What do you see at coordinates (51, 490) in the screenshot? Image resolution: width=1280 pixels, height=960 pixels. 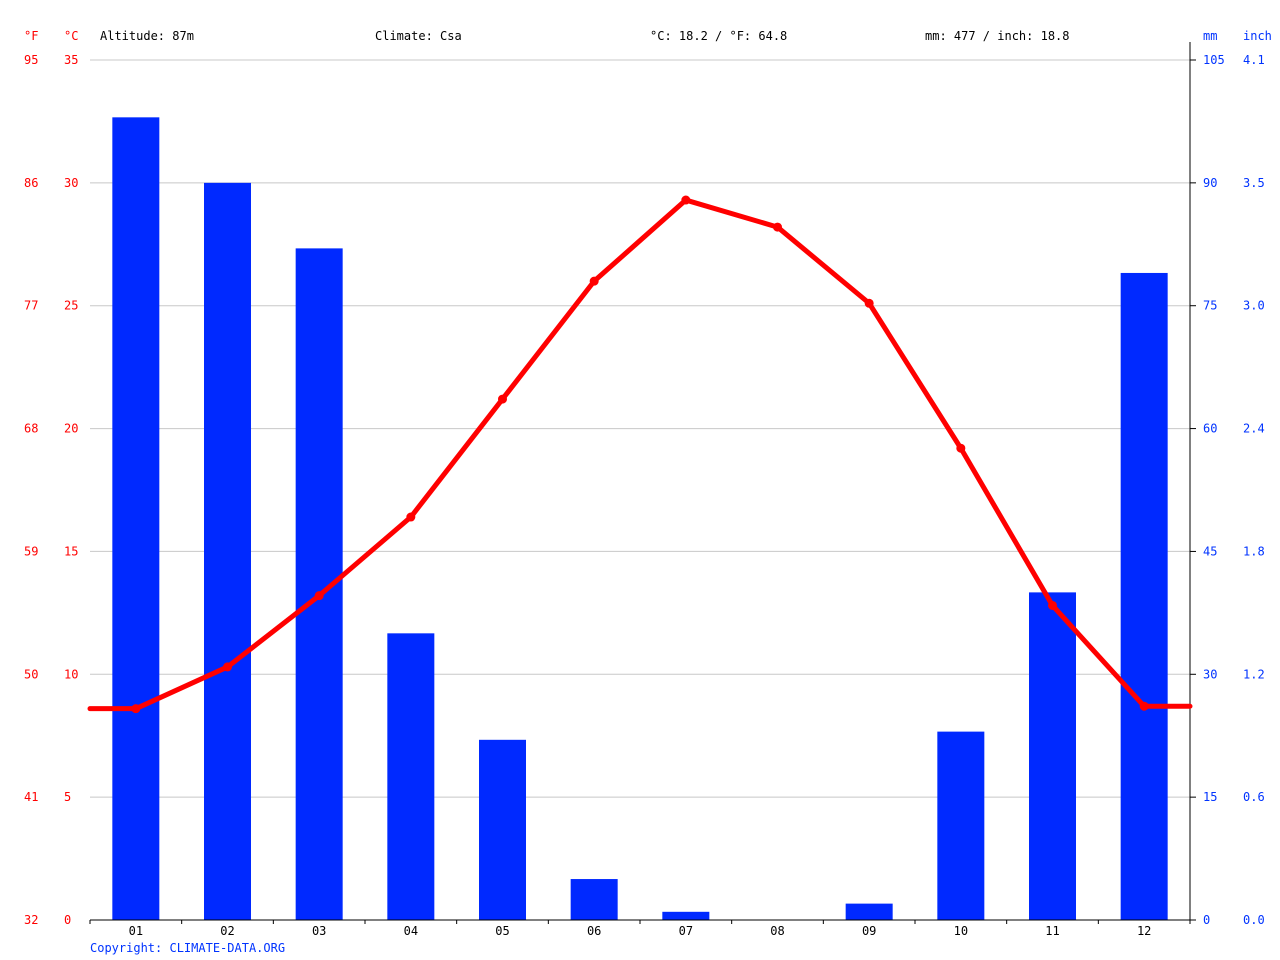 I see `temperature-axis: 95 35 86 30 77 25 68 20 59 15 50 10 41 5 32 0` at bounding box center [51, 490].